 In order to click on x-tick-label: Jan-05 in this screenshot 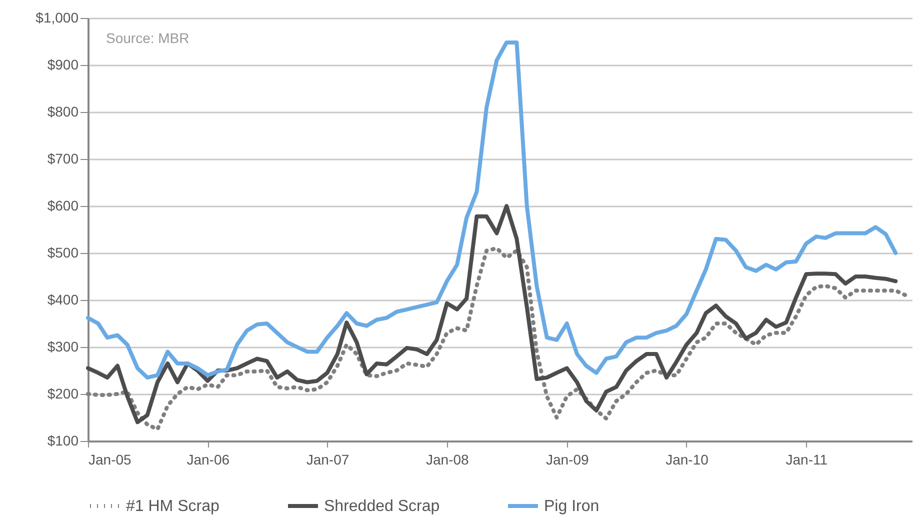, I will do `click(110, 460)`.